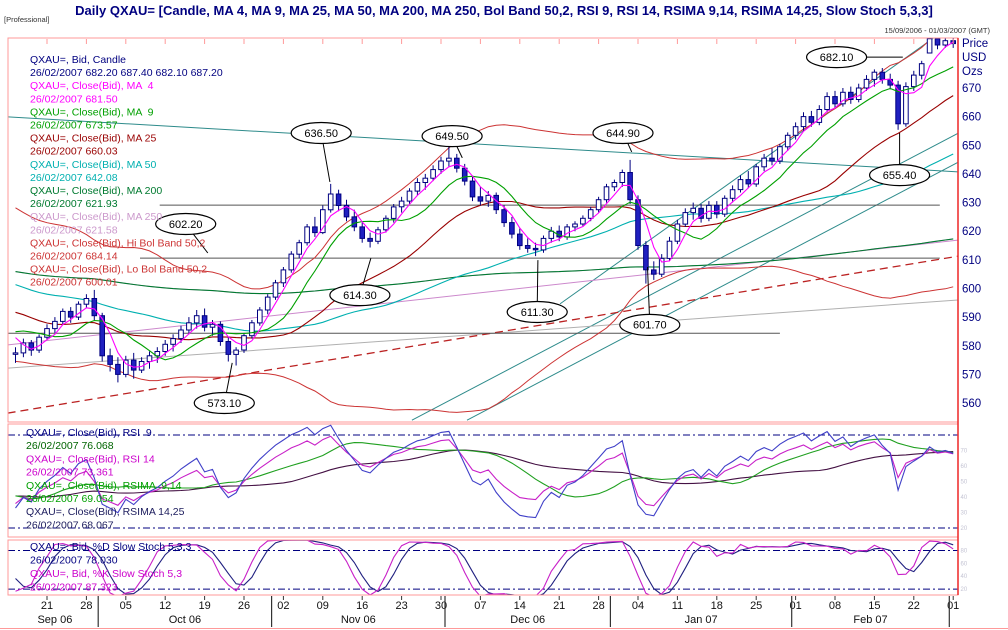 The image size is (1008, 630). What do you see at coordinates (971, 290) in the screenshot?
I see `svg-text: 600` at bounding box center [971, 290].